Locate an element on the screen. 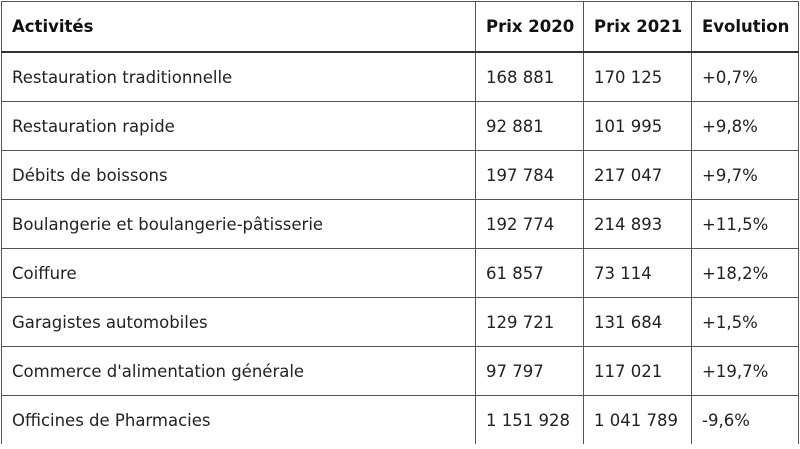  table-row: Restauration rapide 92 881 101 995 +9,8% is located at coordinates (400, 126).